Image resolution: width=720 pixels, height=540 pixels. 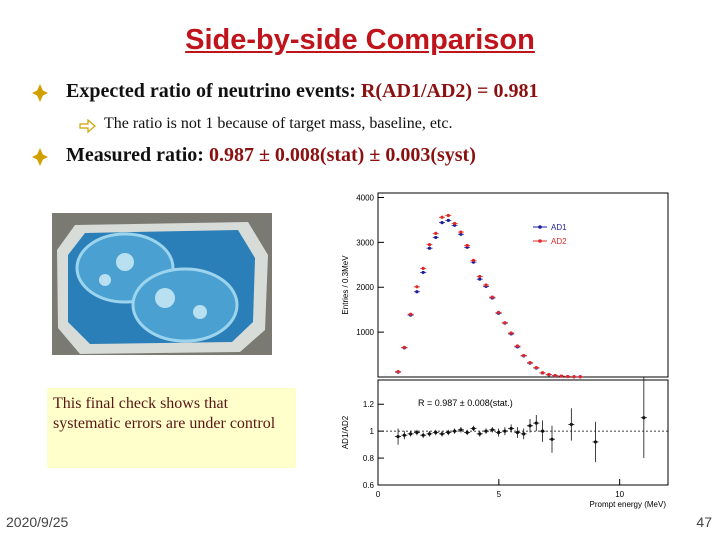 What do you see at coordinates (211, 91) in the screenshot?
I see `bullet-label: Expected ratio of neutrino events:` at bounding box center [211, 91].